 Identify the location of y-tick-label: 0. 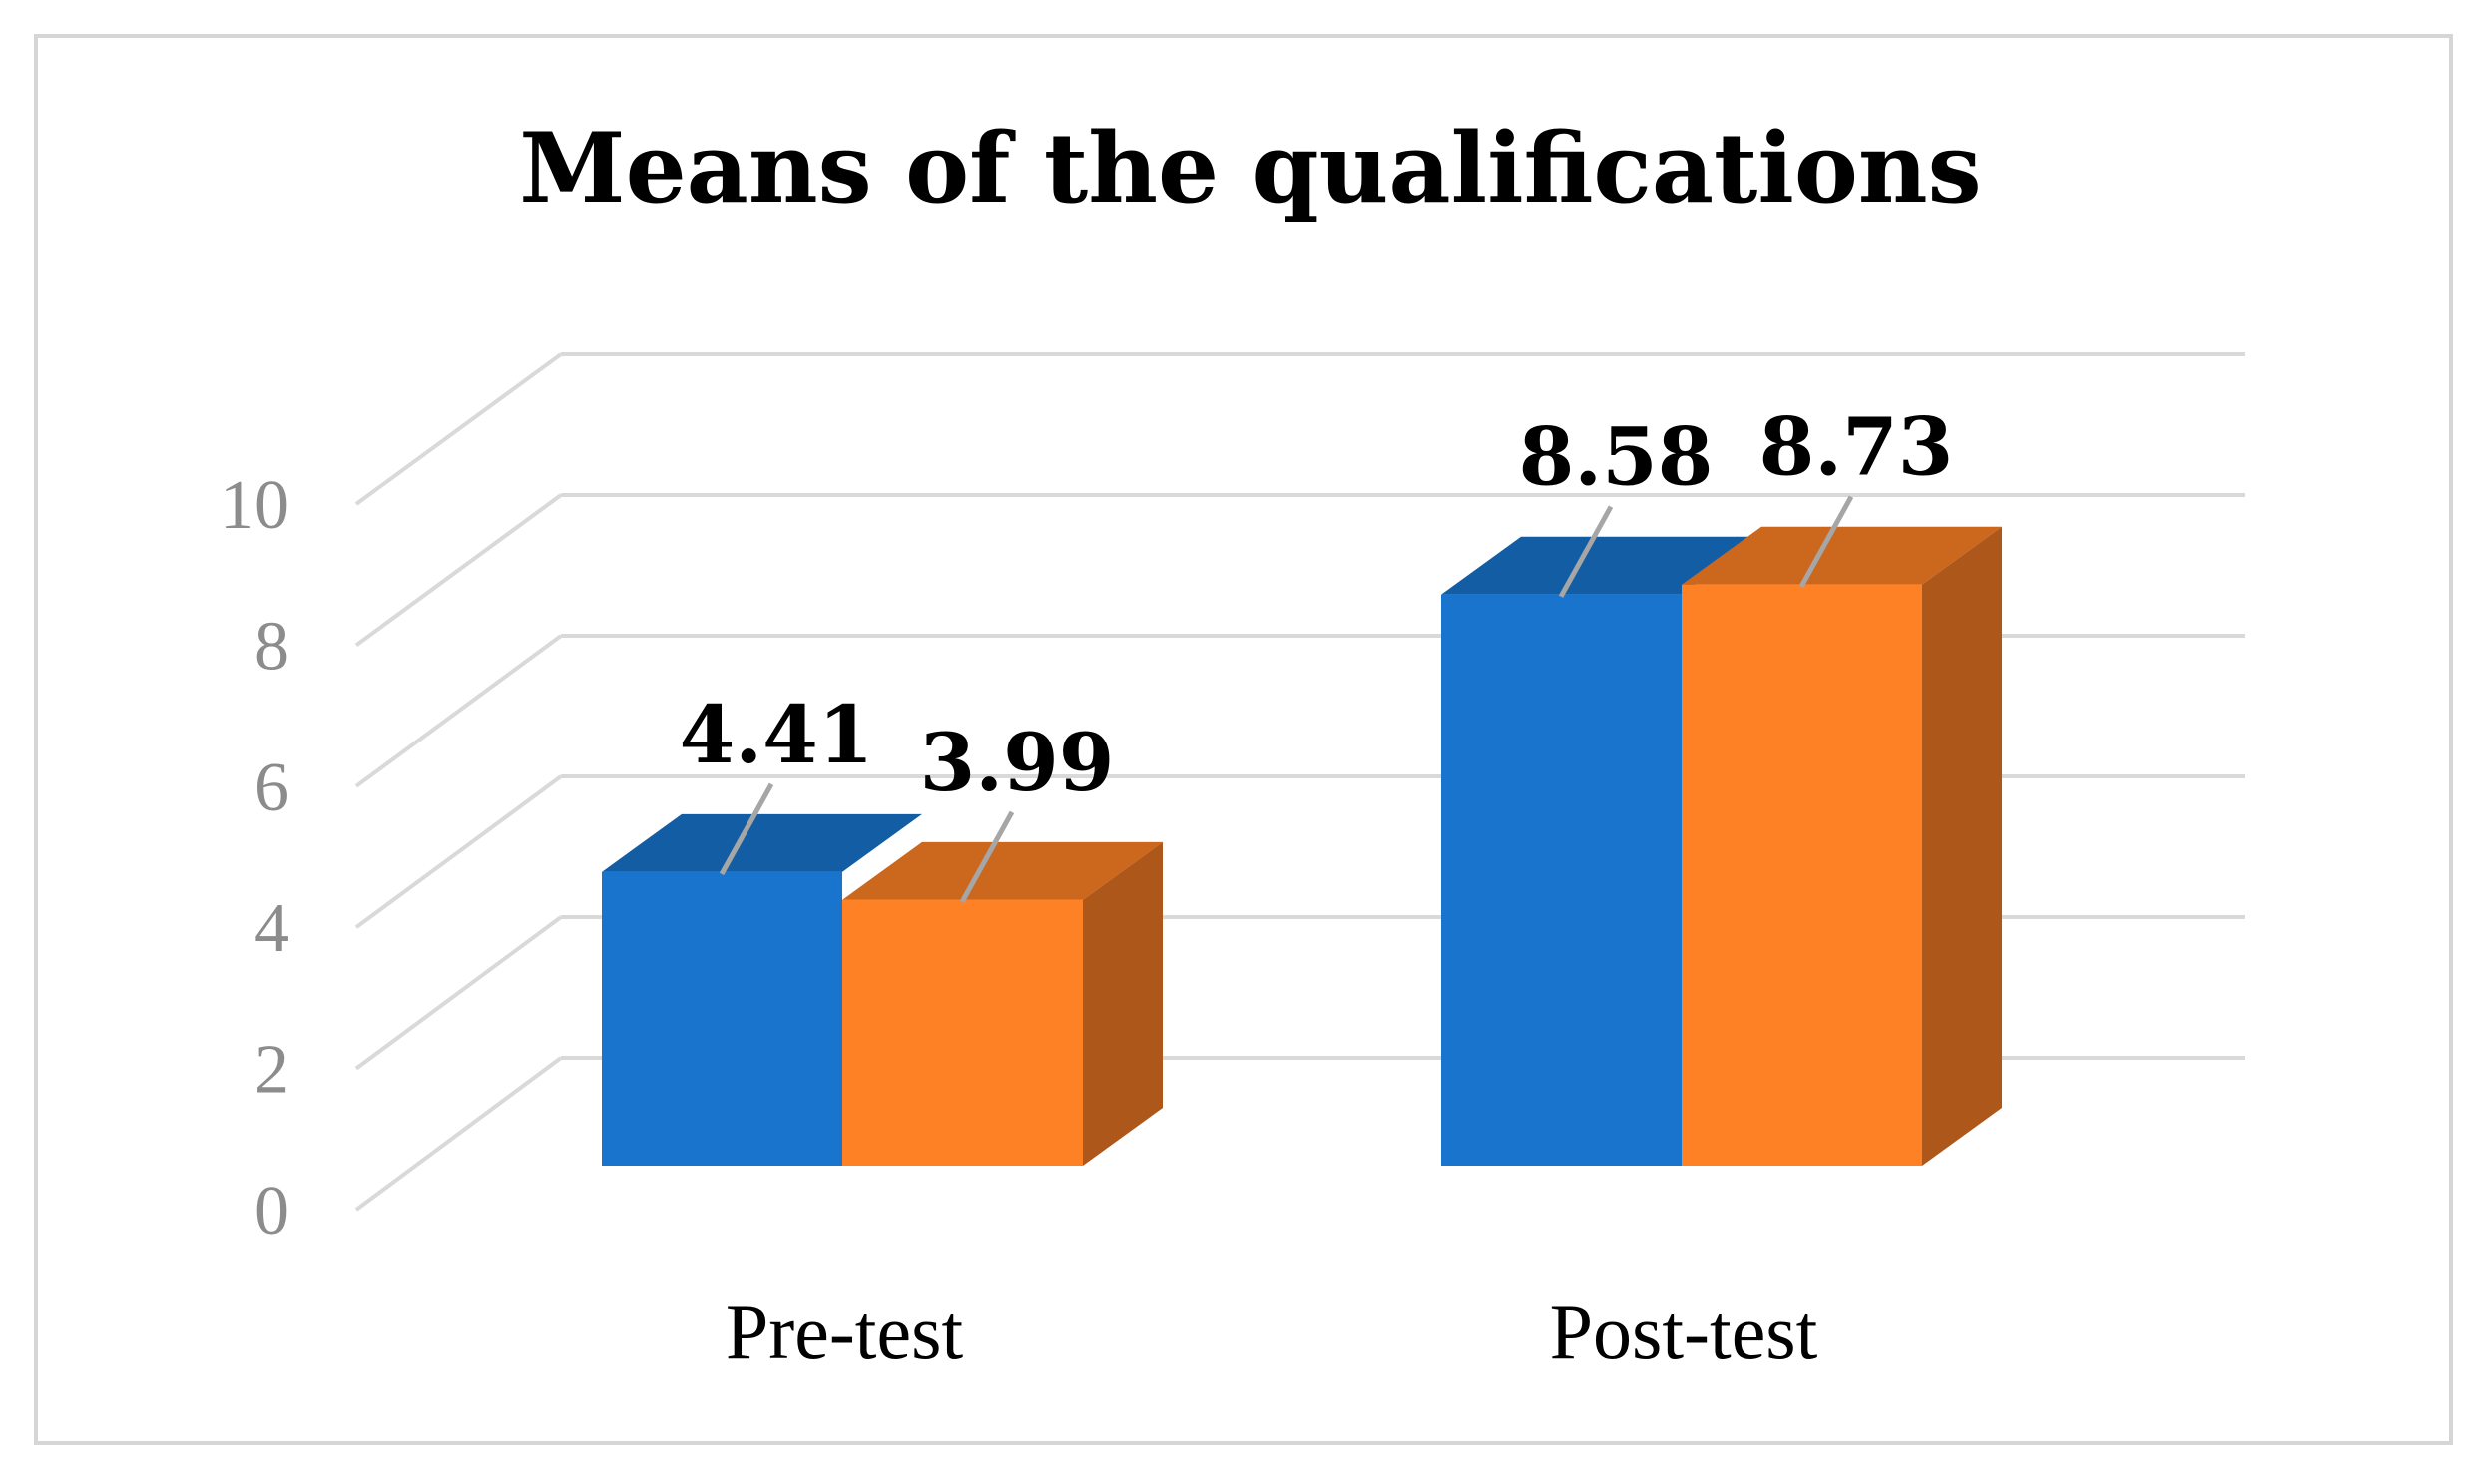
(271, 1211).